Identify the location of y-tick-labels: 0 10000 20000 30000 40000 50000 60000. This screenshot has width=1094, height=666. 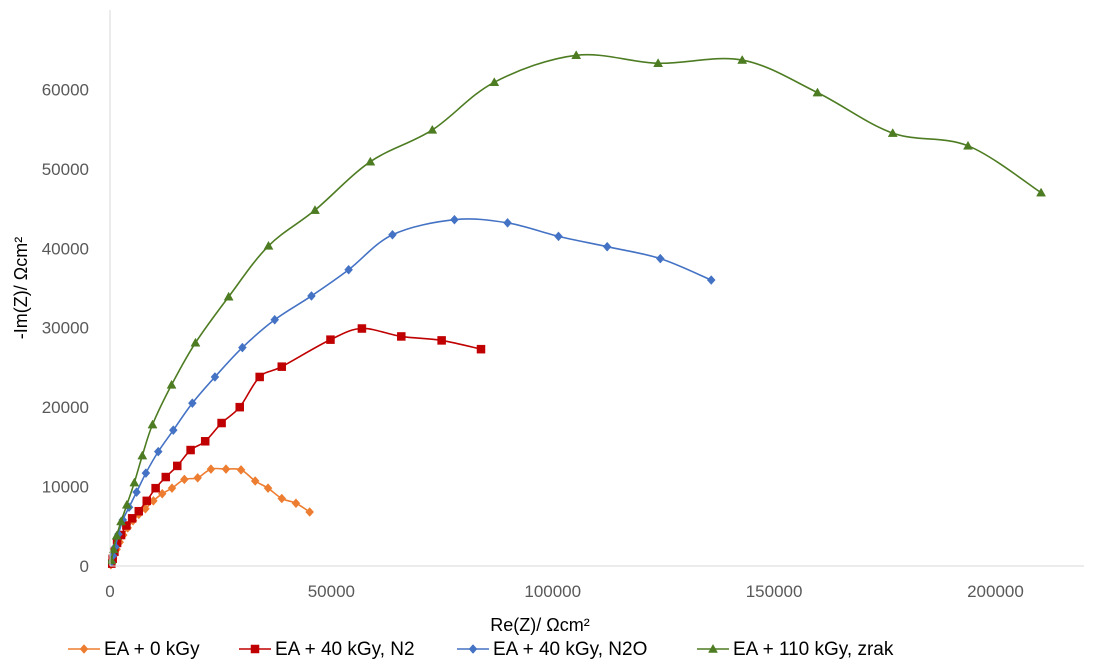
(65, 328).